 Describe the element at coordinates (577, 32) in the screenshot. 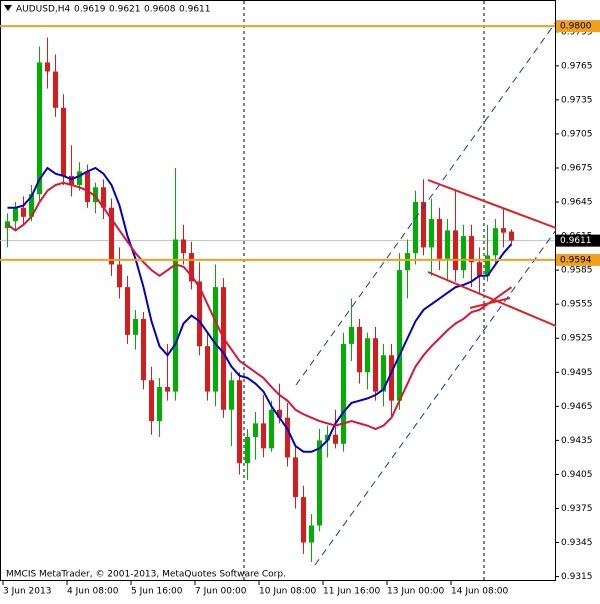

I see `y-tick-label: 0.9795` at that location.